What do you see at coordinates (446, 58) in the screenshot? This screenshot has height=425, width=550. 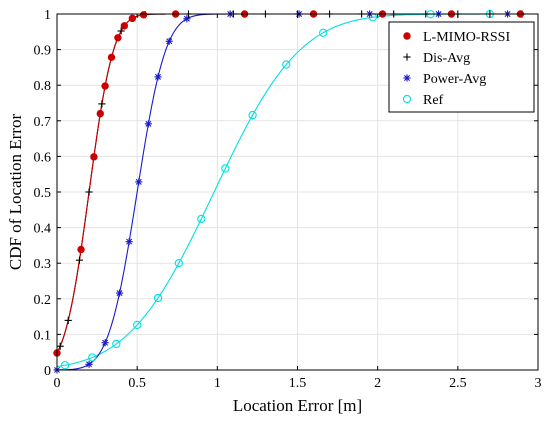 I see `legend-label: Dis-Avg` at bounding box center [446, 58].